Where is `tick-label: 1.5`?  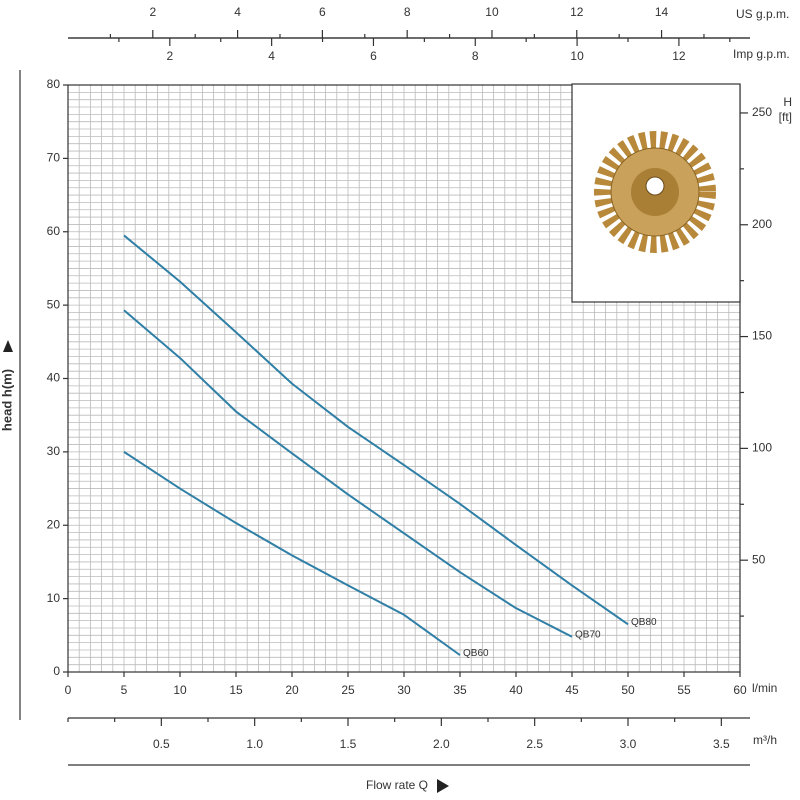 tick-label: 1.5 is located at coordinates (348, 744).